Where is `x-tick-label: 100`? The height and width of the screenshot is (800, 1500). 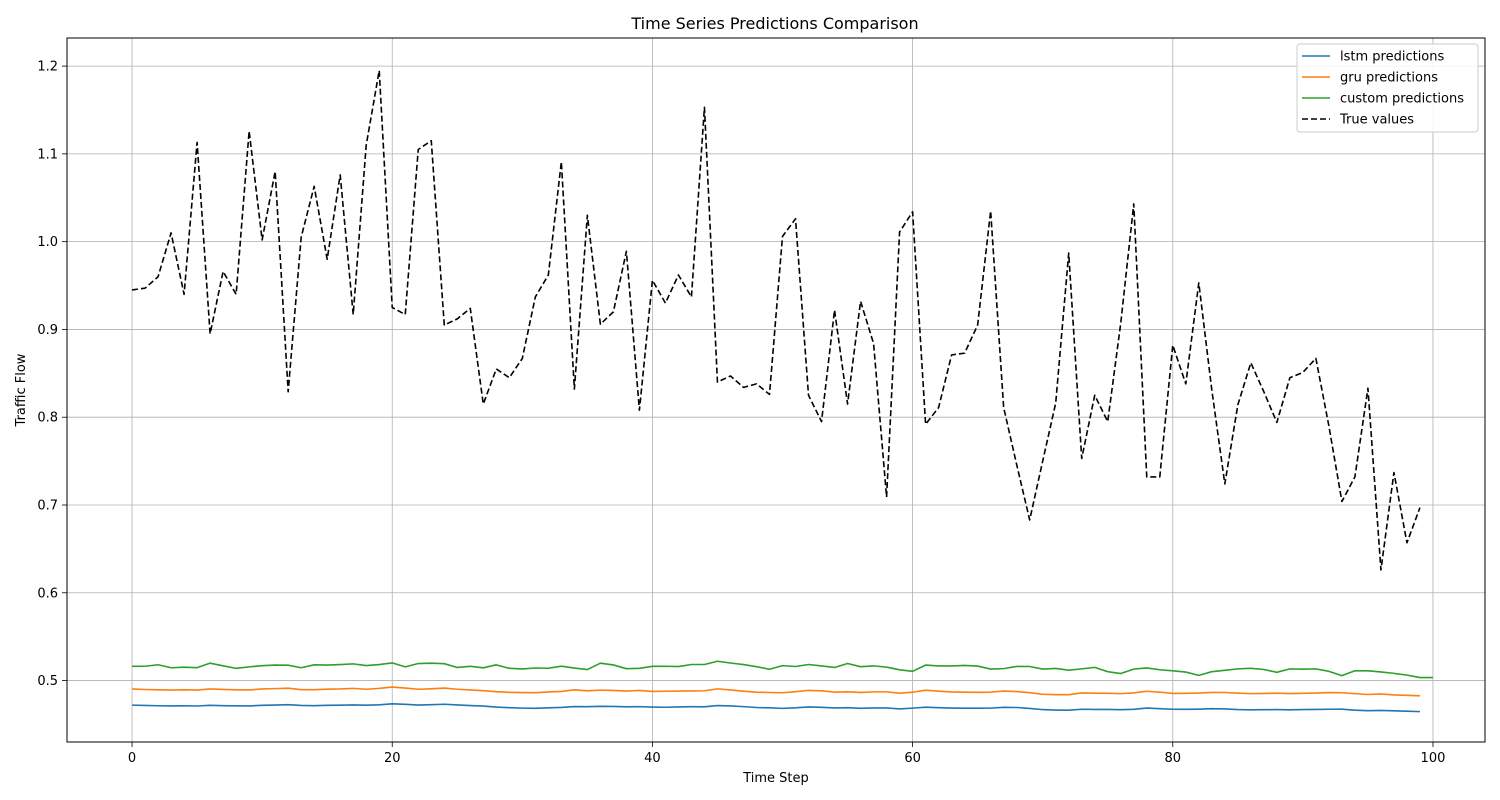
x-tick-label: 100 is located at coordinates (1433, 758).